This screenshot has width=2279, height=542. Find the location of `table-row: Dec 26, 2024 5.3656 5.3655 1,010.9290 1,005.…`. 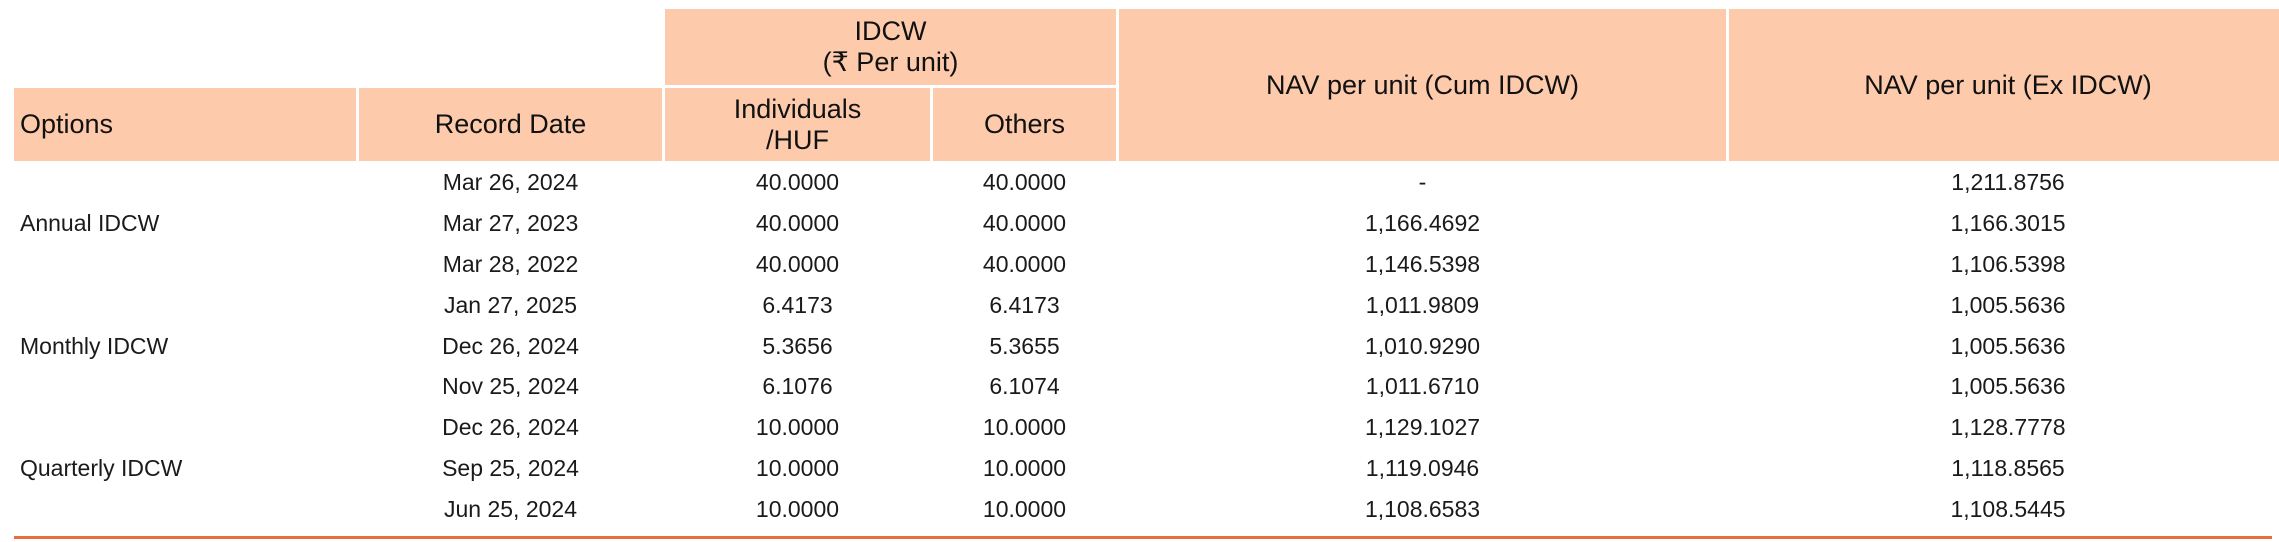

table-row: Dec 26, 2024 5.3656 5.3655 1,010.9290 1,005.… is located at coordinates (1146, 346).